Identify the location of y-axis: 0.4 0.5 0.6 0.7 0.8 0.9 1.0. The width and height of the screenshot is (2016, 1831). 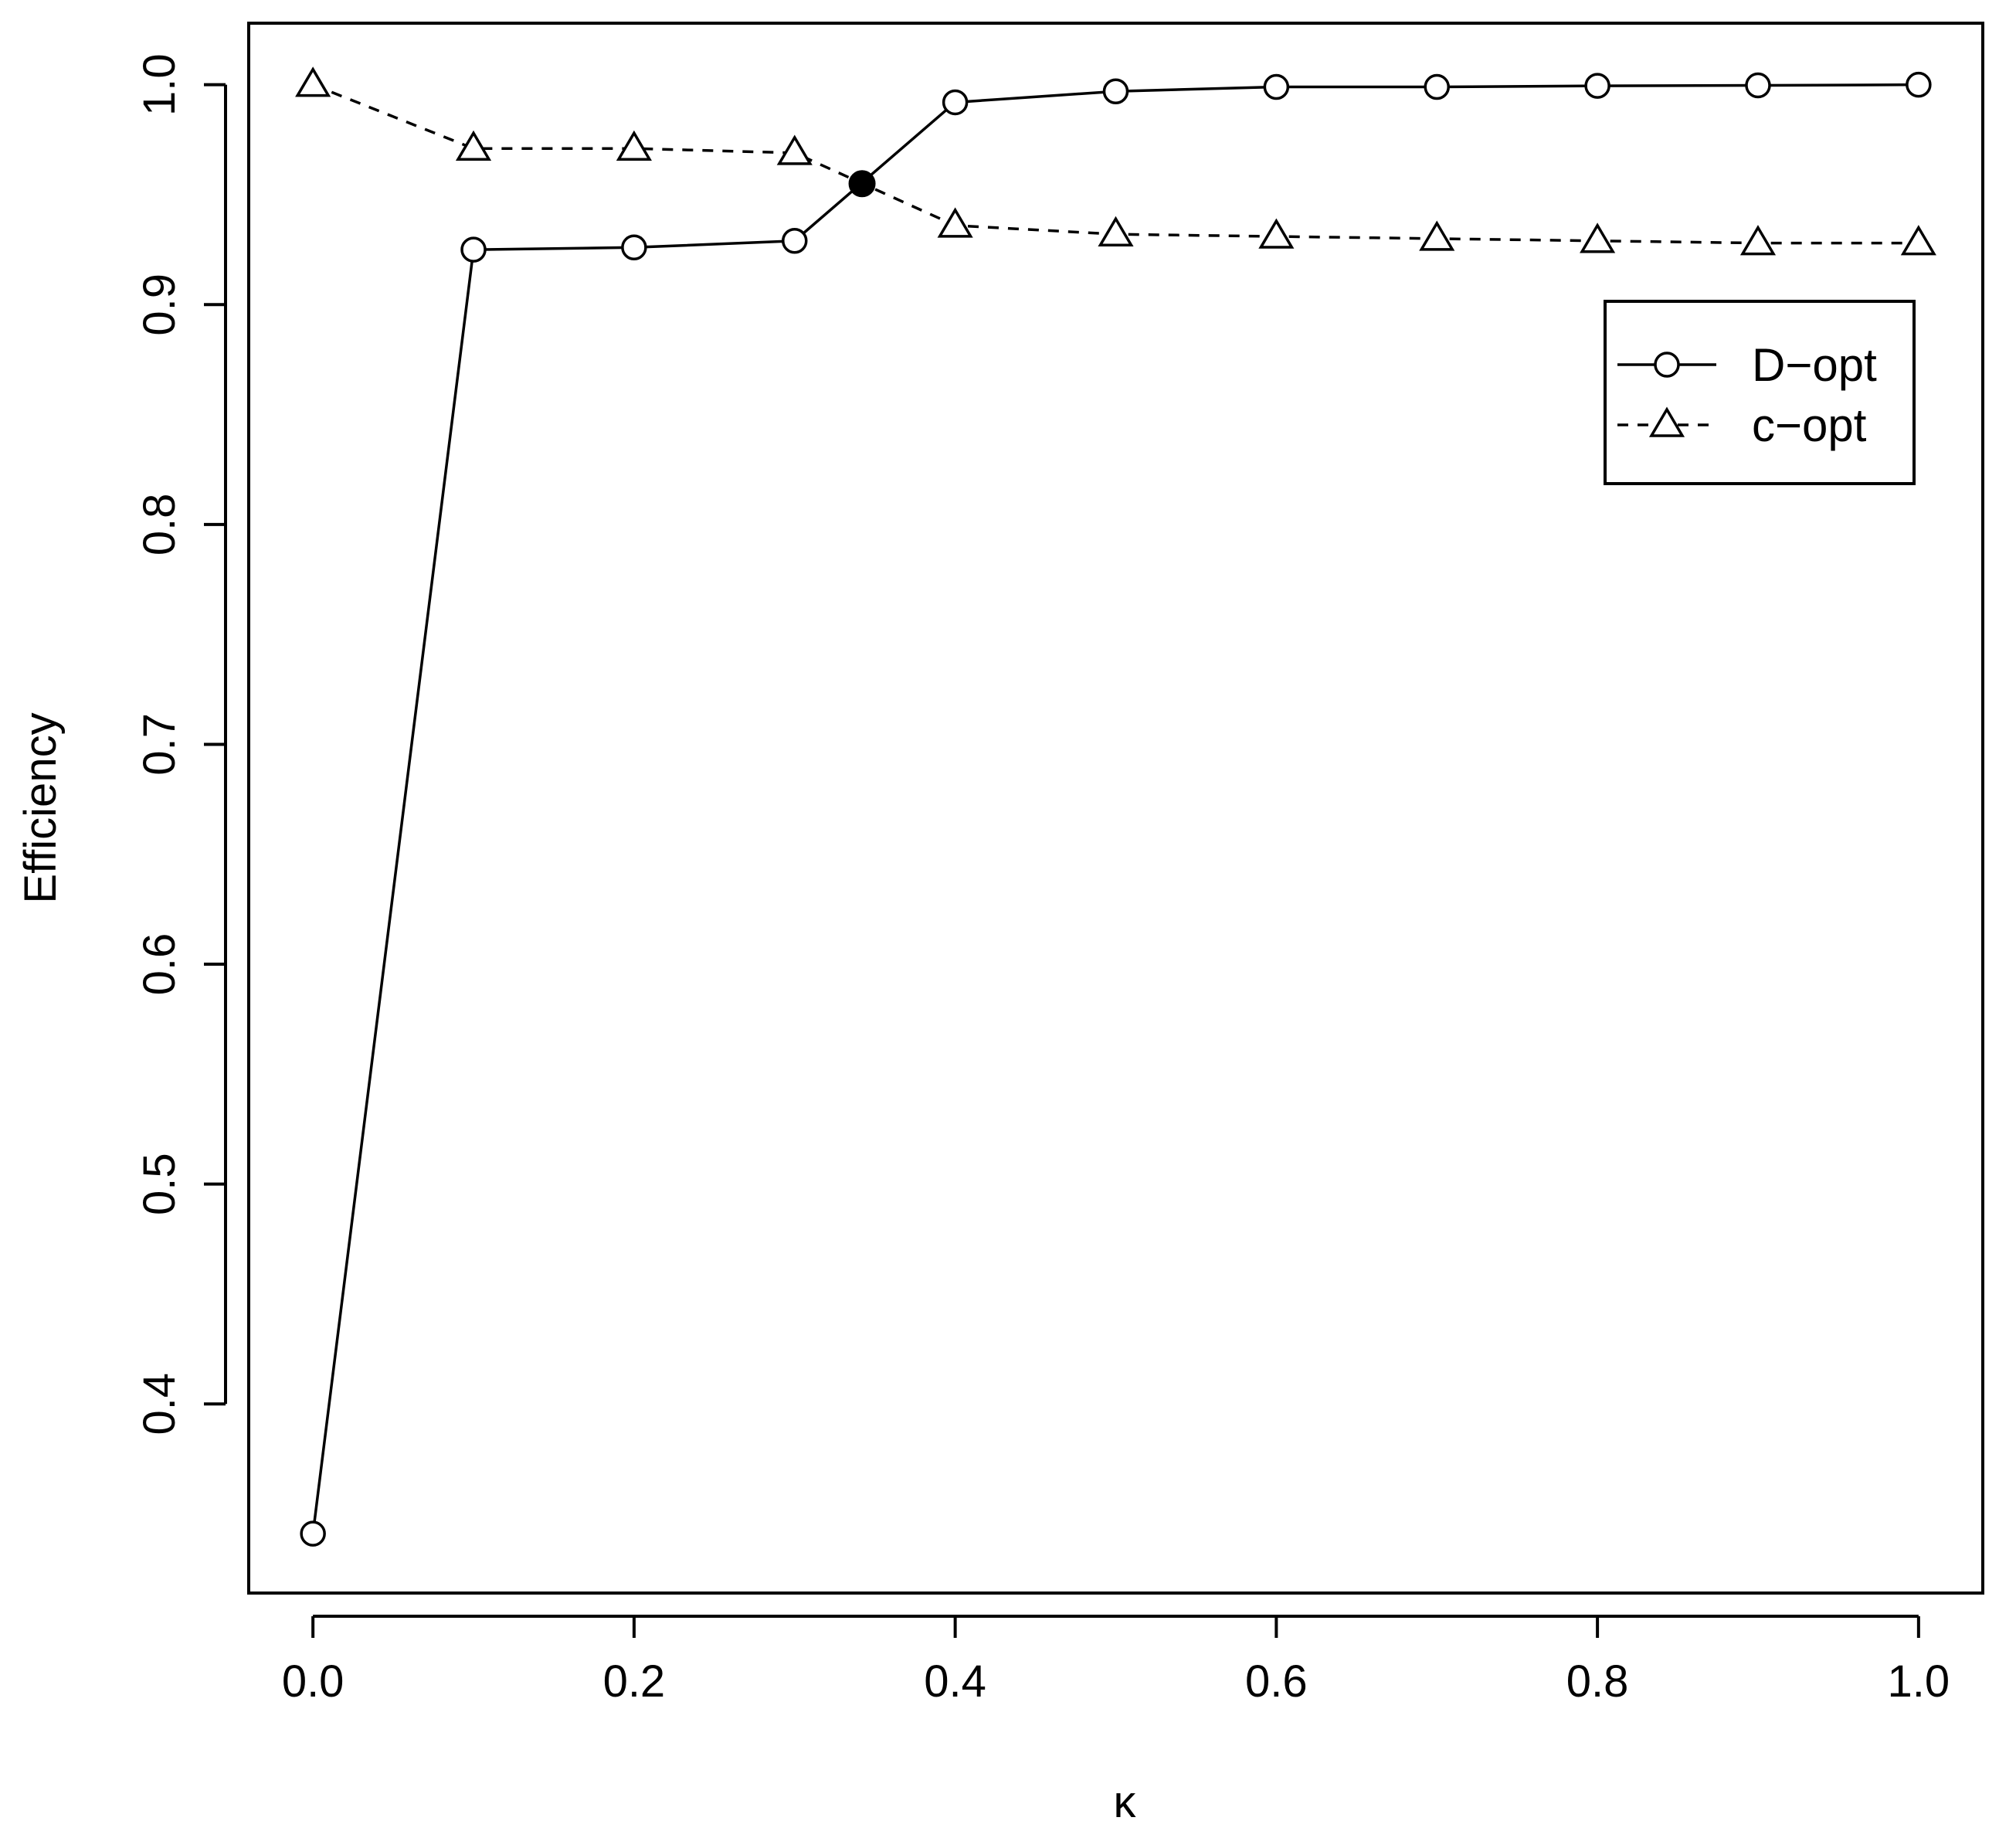
(180, 744).